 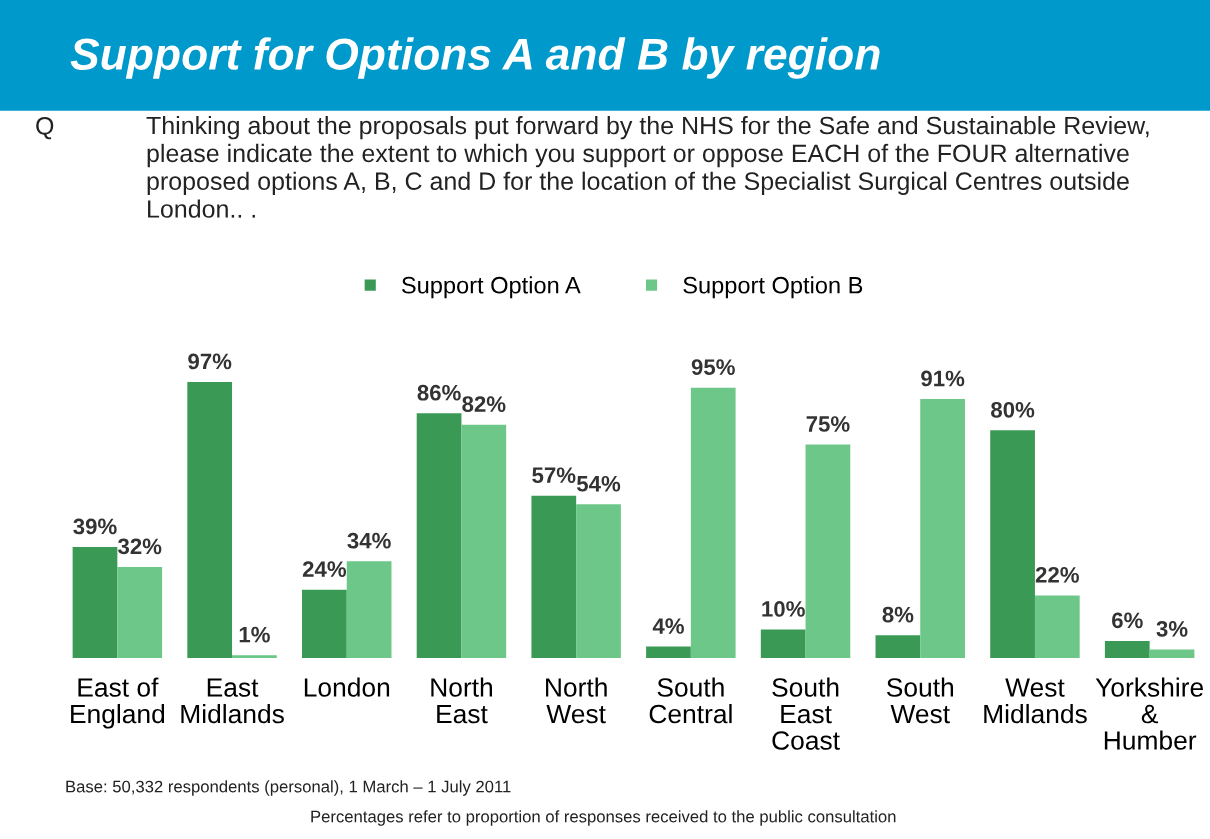 What do you see at coordinates (324, 569) in the screenshot?
I see `data-label: 24%` at bounding box center [324, 569].